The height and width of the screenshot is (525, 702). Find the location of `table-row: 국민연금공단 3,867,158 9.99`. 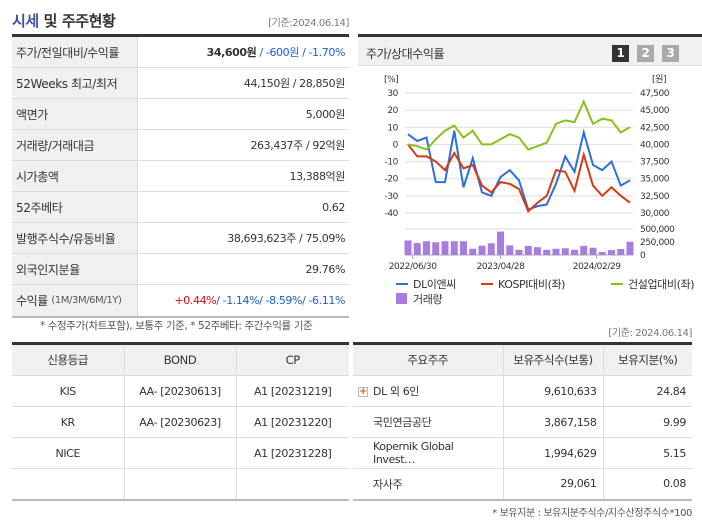

table-row: 국민연금공단 3,867,158 9.99 is located at coordinates (522, 422).